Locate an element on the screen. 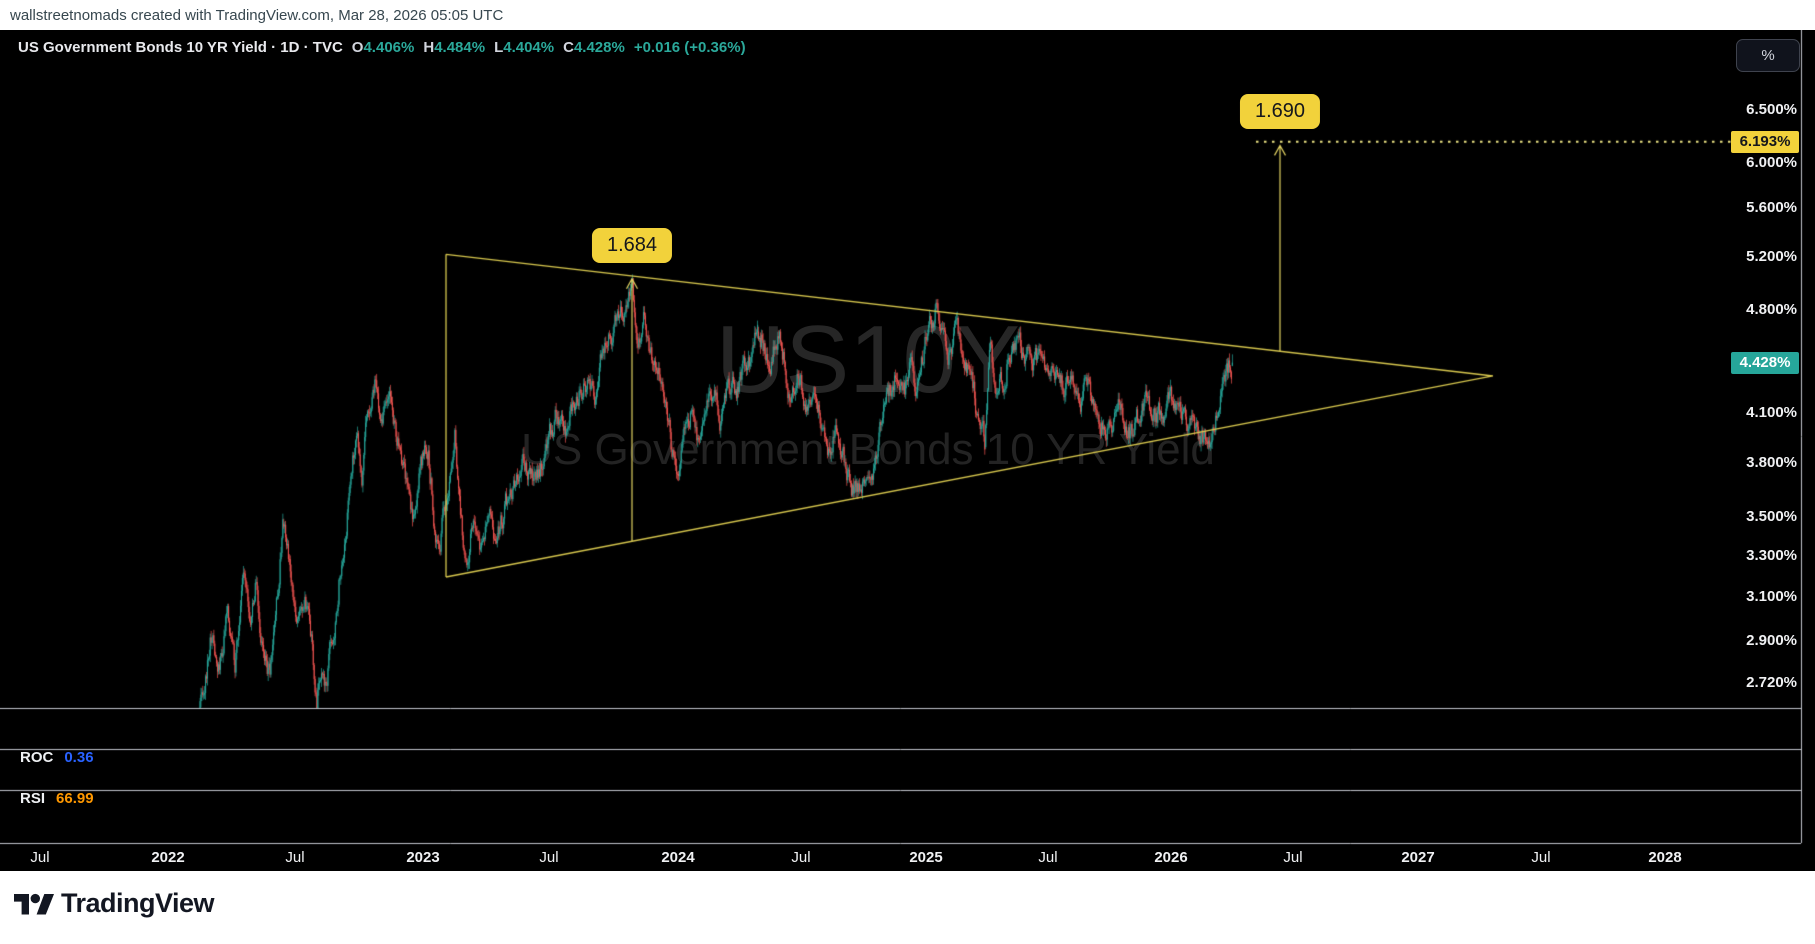 This screenshot has height=944, width=1815. rsi-label: RSI is located at coordinates (33, 798).